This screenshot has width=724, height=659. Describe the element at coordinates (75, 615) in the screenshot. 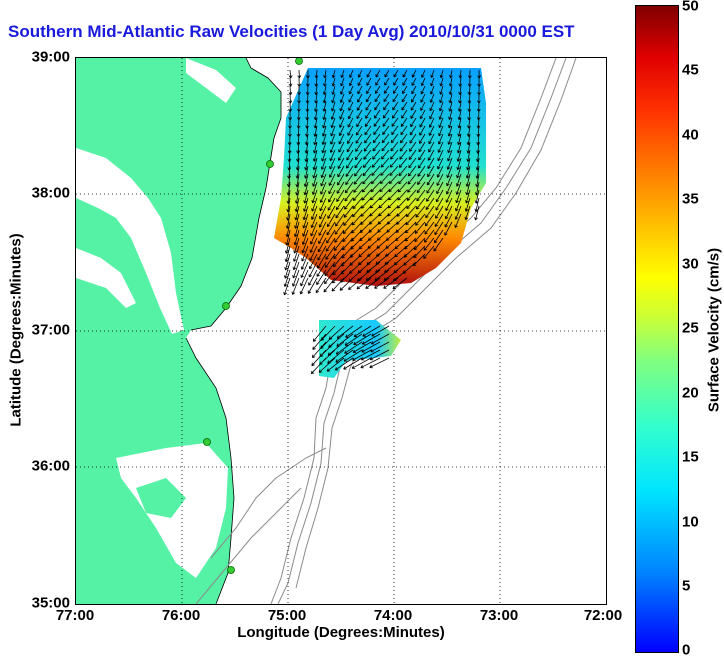

I see `x-tick-label: 77:00` at that location.